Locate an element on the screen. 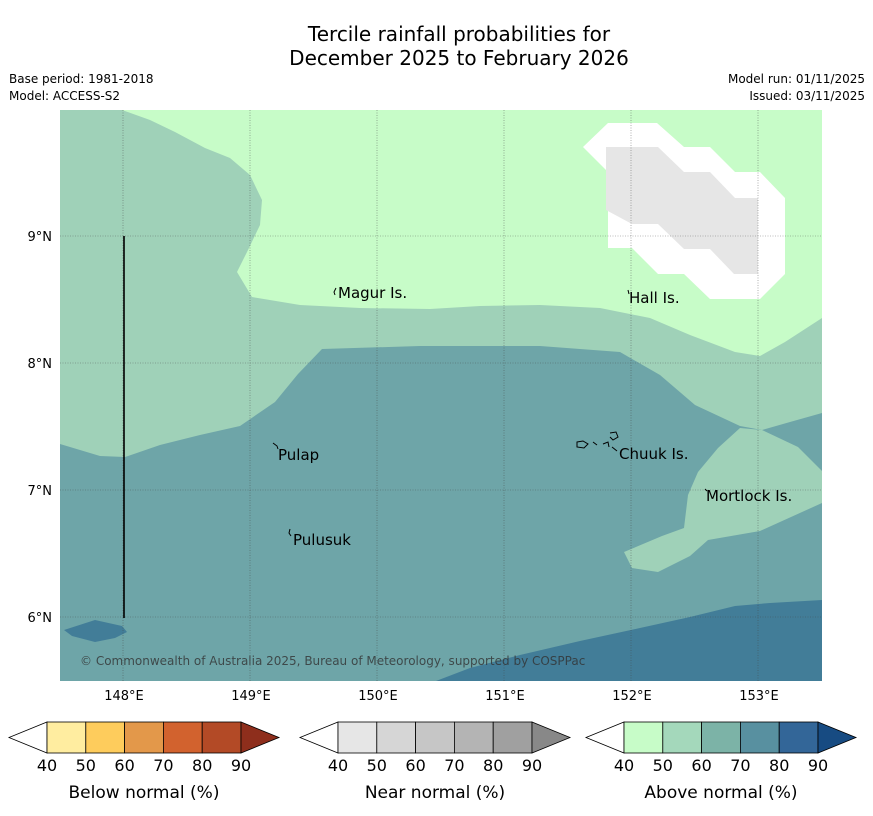 This screenshot has height=816, width=873. colorbar-below: 40 50 60 70 80 90 is located at coordinates (144, 748).